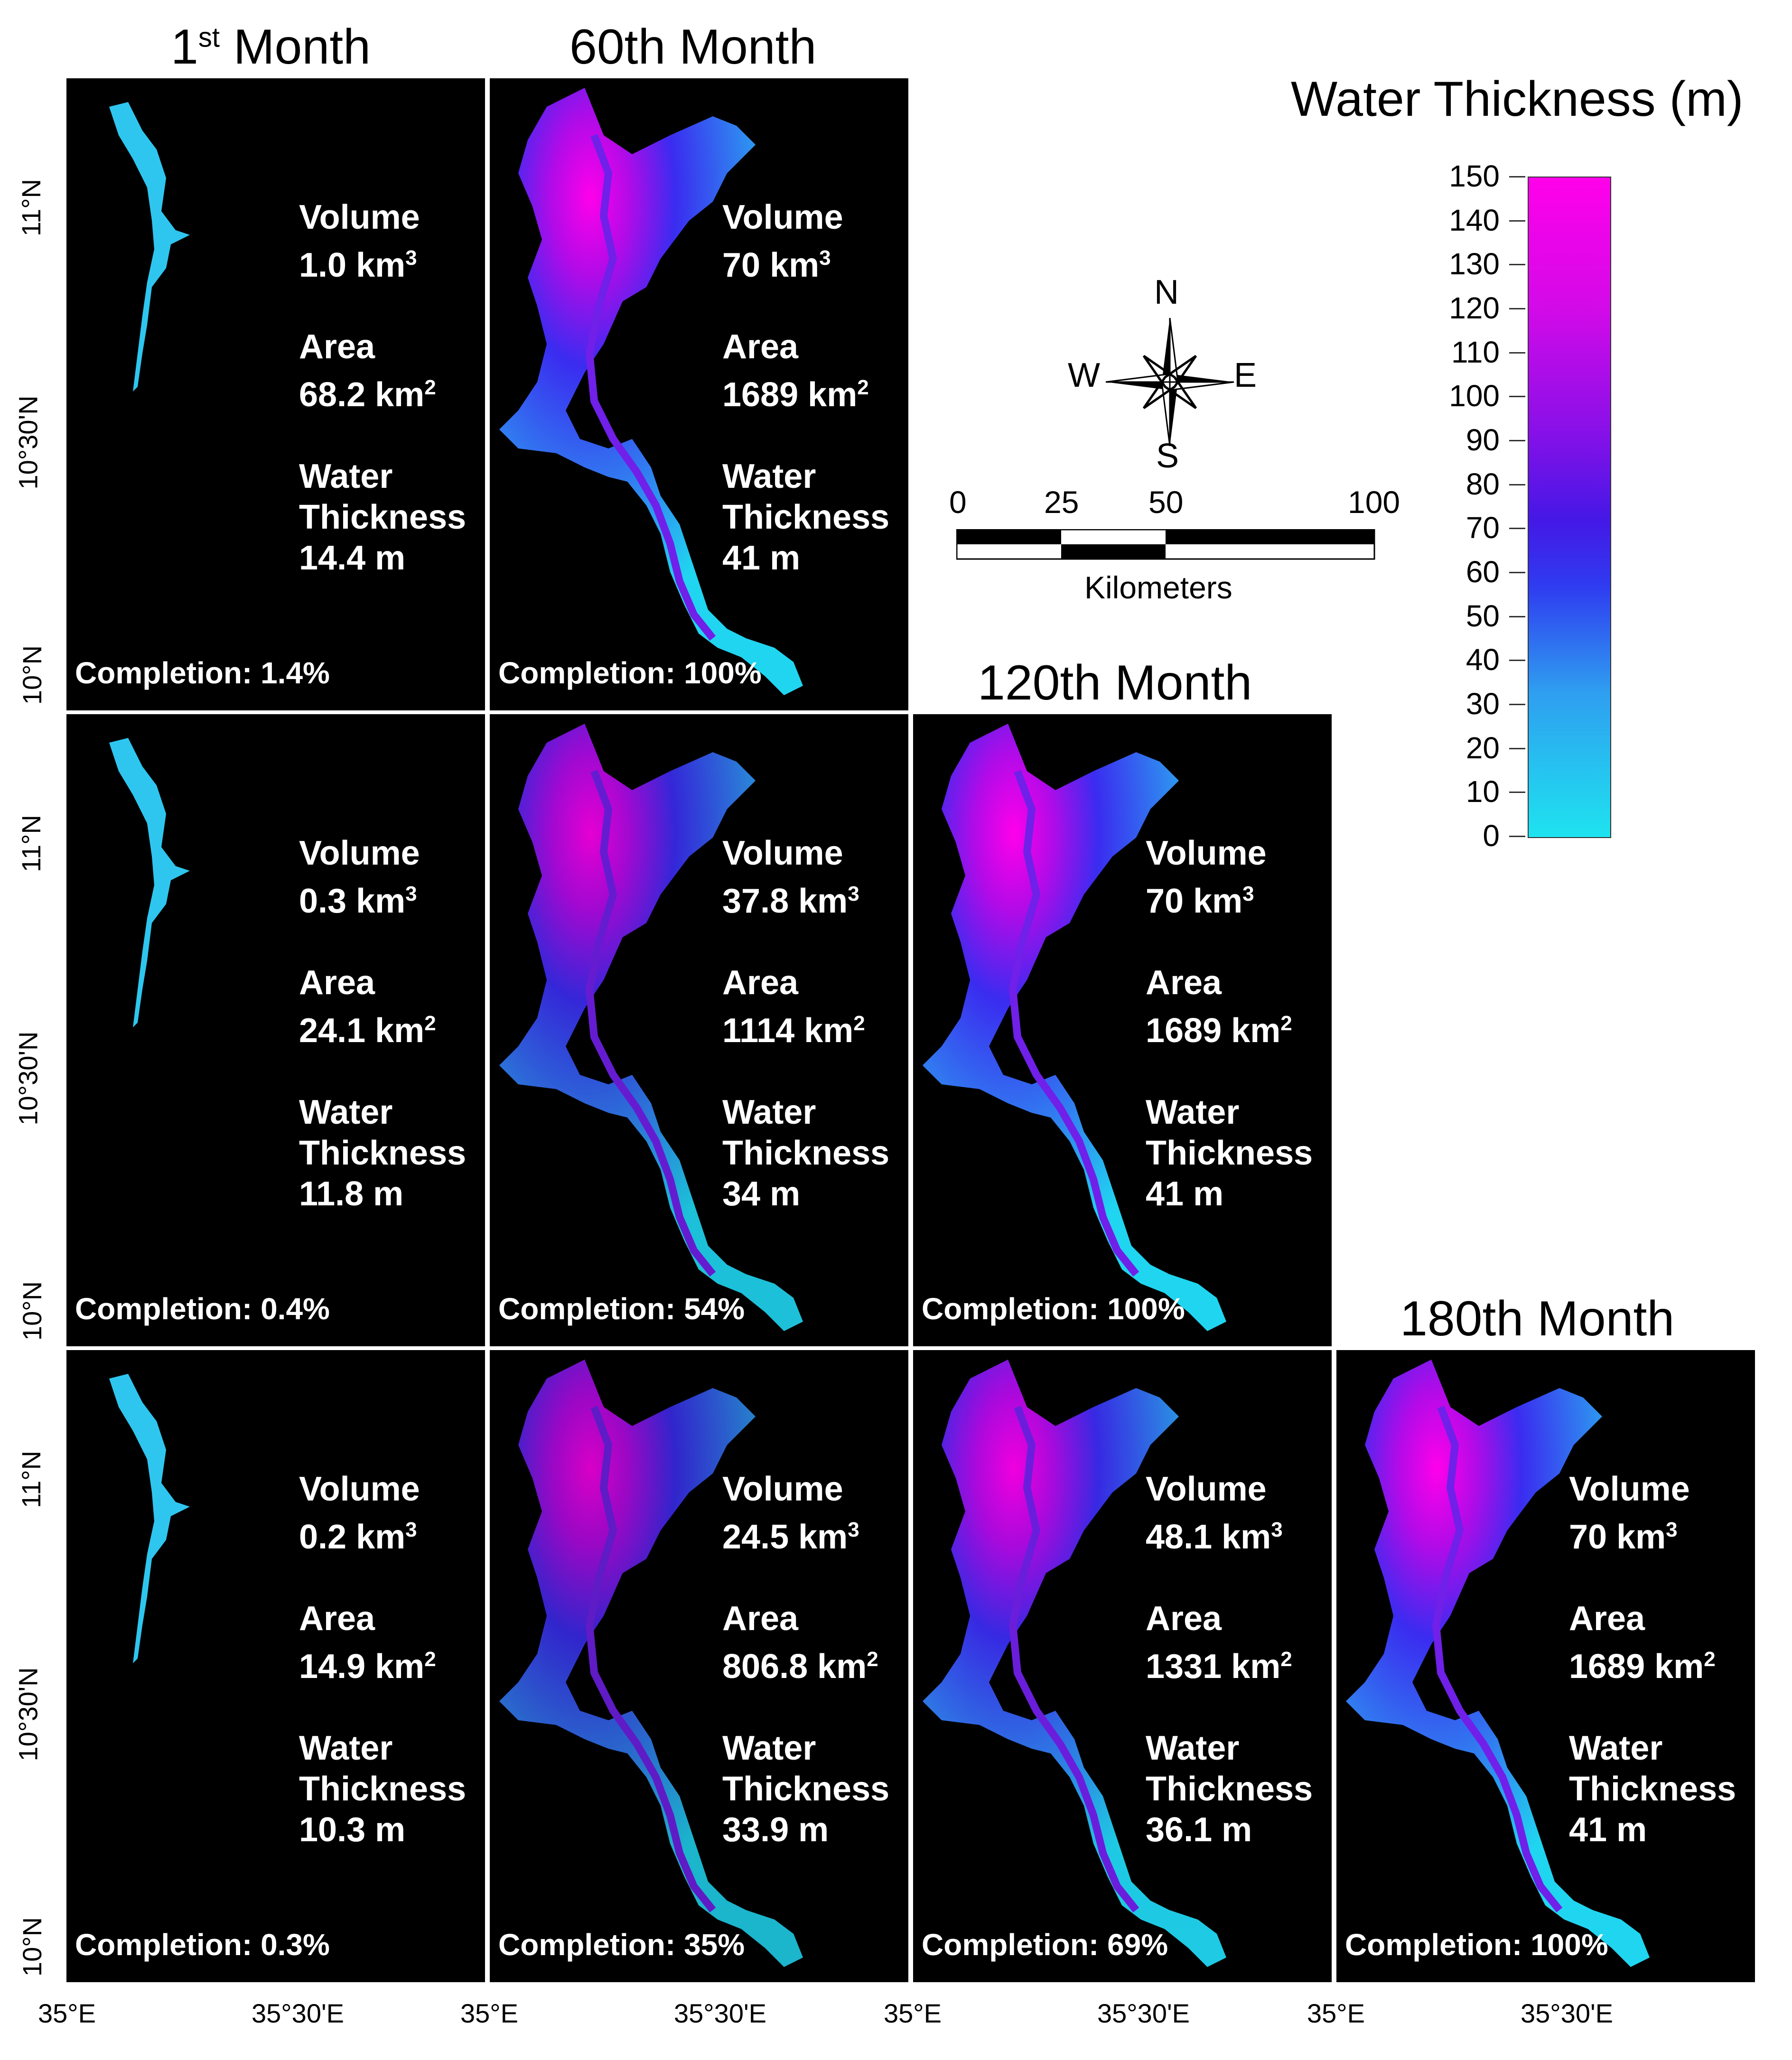 Image resolution: width=1792 pixels, height=2060 pixels. I want to click on completion-label: Completion: 69%, so click(1045, 1945).